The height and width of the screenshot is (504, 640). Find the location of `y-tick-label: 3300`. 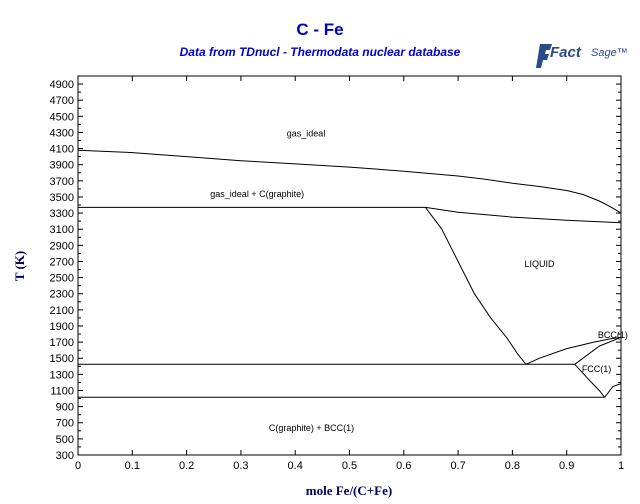

y-tick-label: 3300 is located at coordinates (62, 214).